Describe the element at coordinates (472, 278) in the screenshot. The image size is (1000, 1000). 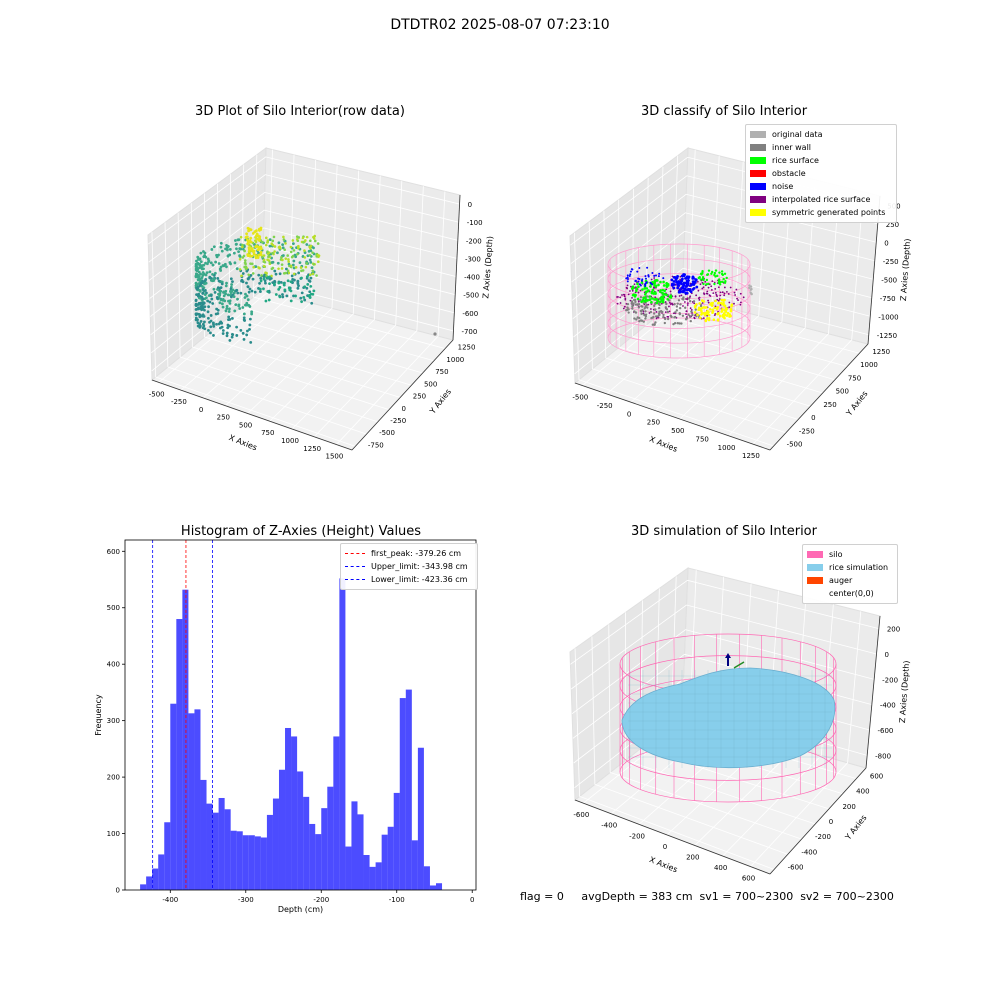
I see `raw-z-tick-label: -400` at that location.